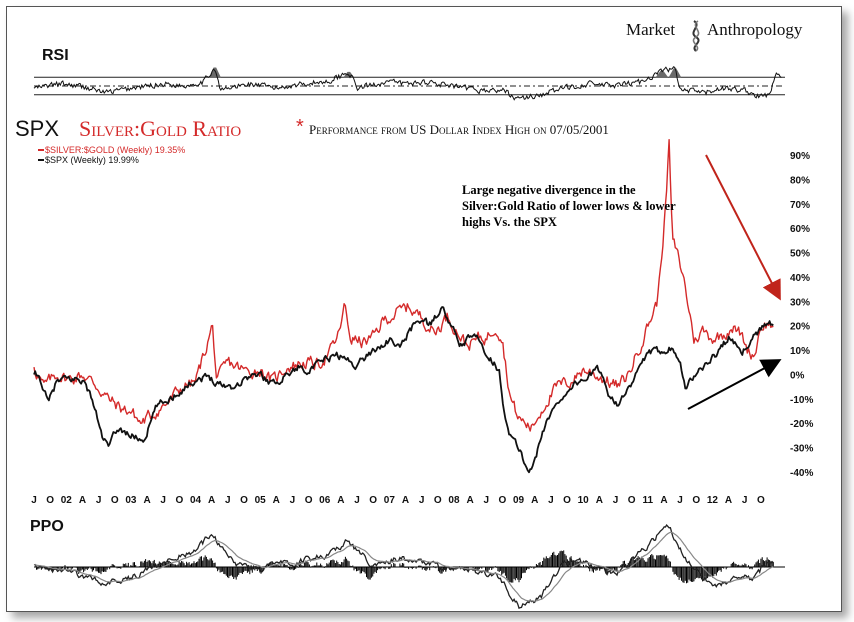 The image size is (854, 622). What do you see at coordinates (800, 229) in the screenshot?
I see `y-tick-label: 60%` at bounding box center [800, 229].